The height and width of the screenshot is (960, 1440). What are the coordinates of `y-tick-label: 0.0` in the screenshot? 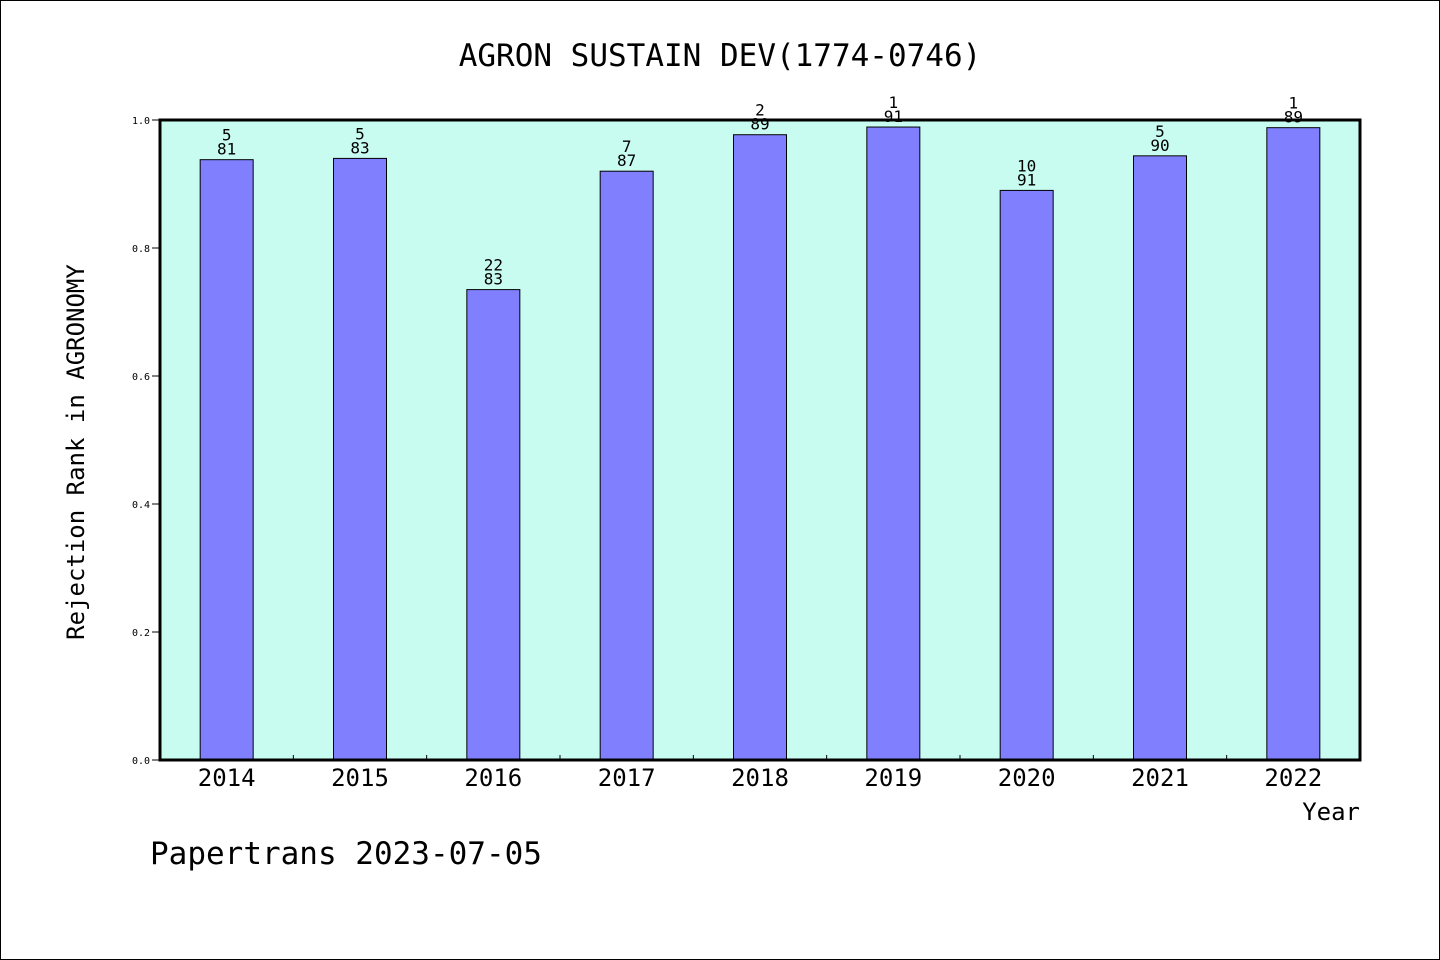 It's located at (141, 761).